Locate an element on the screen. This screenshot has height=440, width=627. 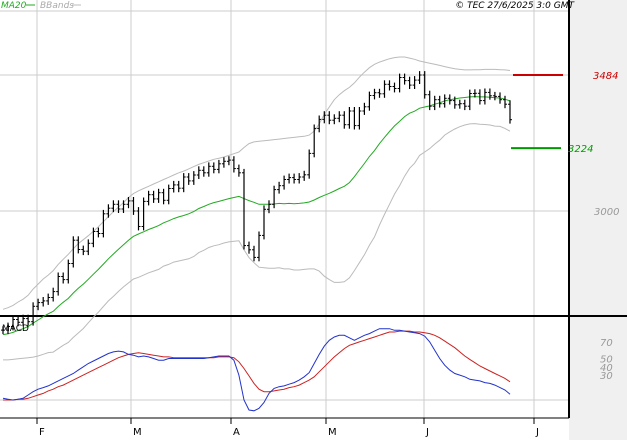
price-axis-gutter is located at coordinates (598, 220).